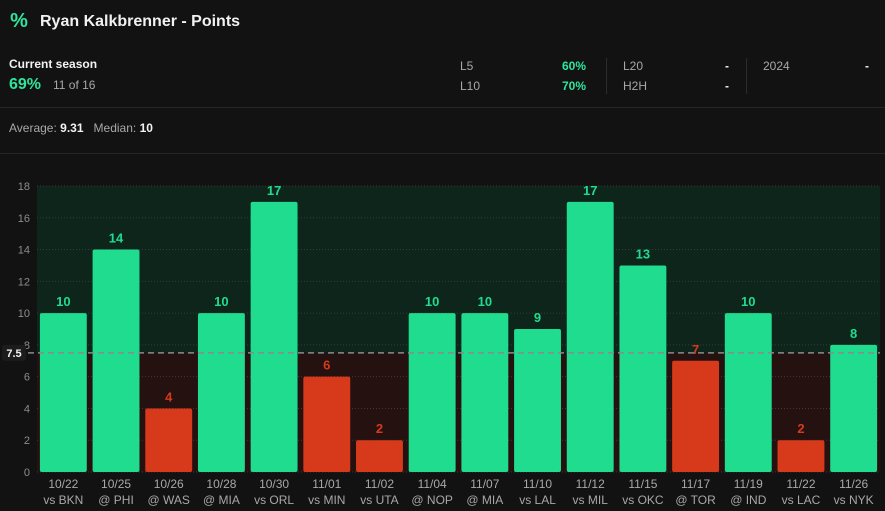  I want to click on bar-value-label: 13, so click(643, 253).